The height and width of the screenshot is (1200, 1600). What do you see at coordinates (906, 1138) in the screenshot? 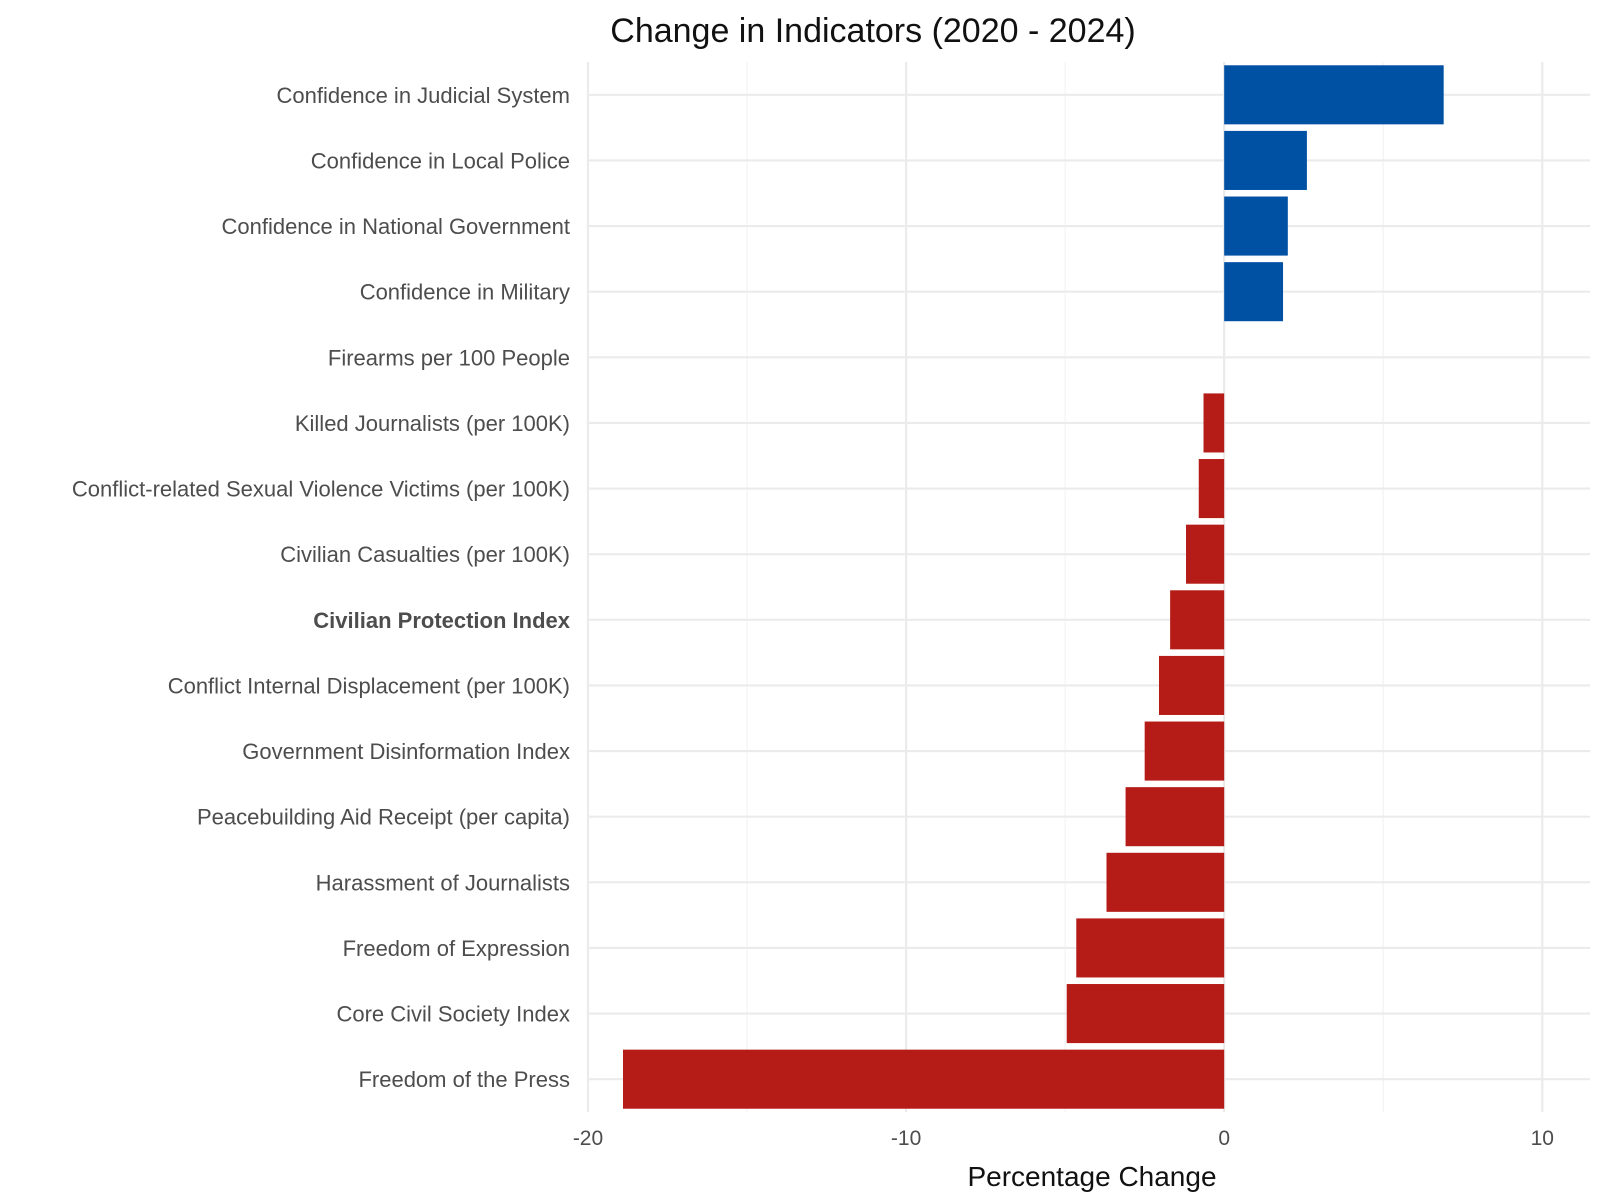
I see `x-tick-label: -10` at bounding box center [906, 1138].